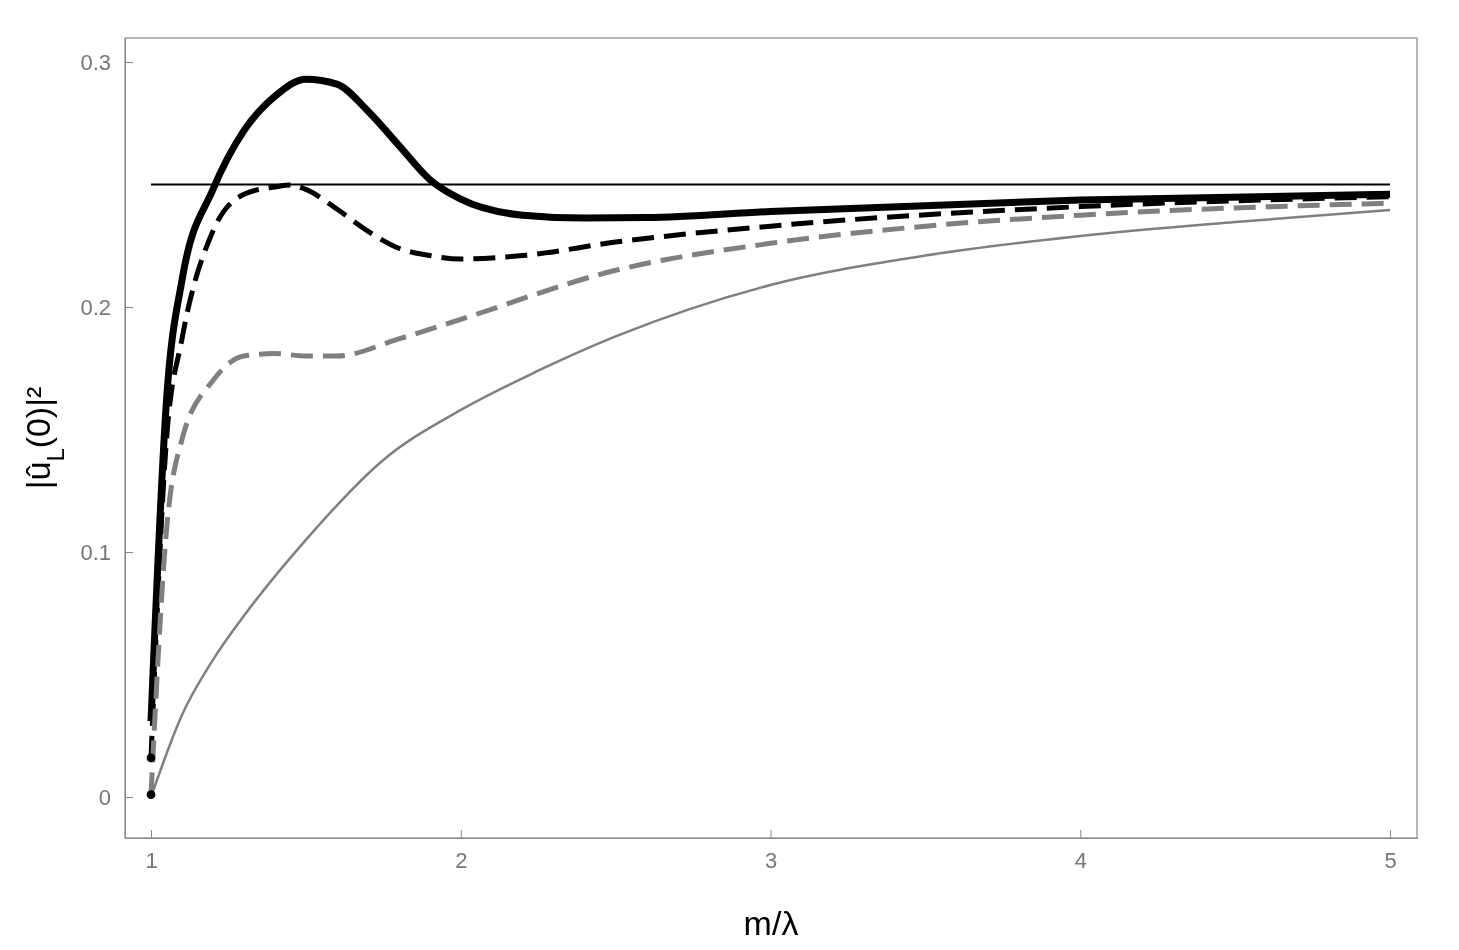 This screenshot has width=1459, height=950. Describe the element at coordinates (1390, 860) in the screenshot. I see `x-tick-label: 5` at that location.